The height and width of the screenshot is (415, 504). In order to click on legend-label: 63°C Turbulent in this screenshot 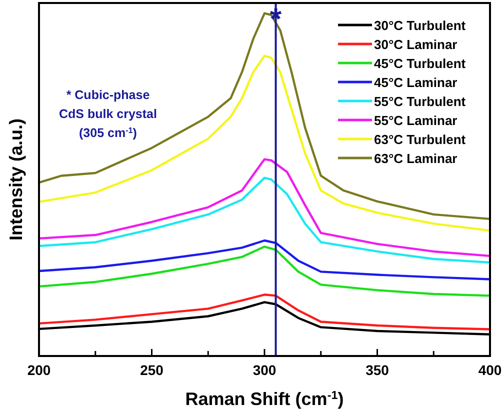, I will do `click(420, 139)`.